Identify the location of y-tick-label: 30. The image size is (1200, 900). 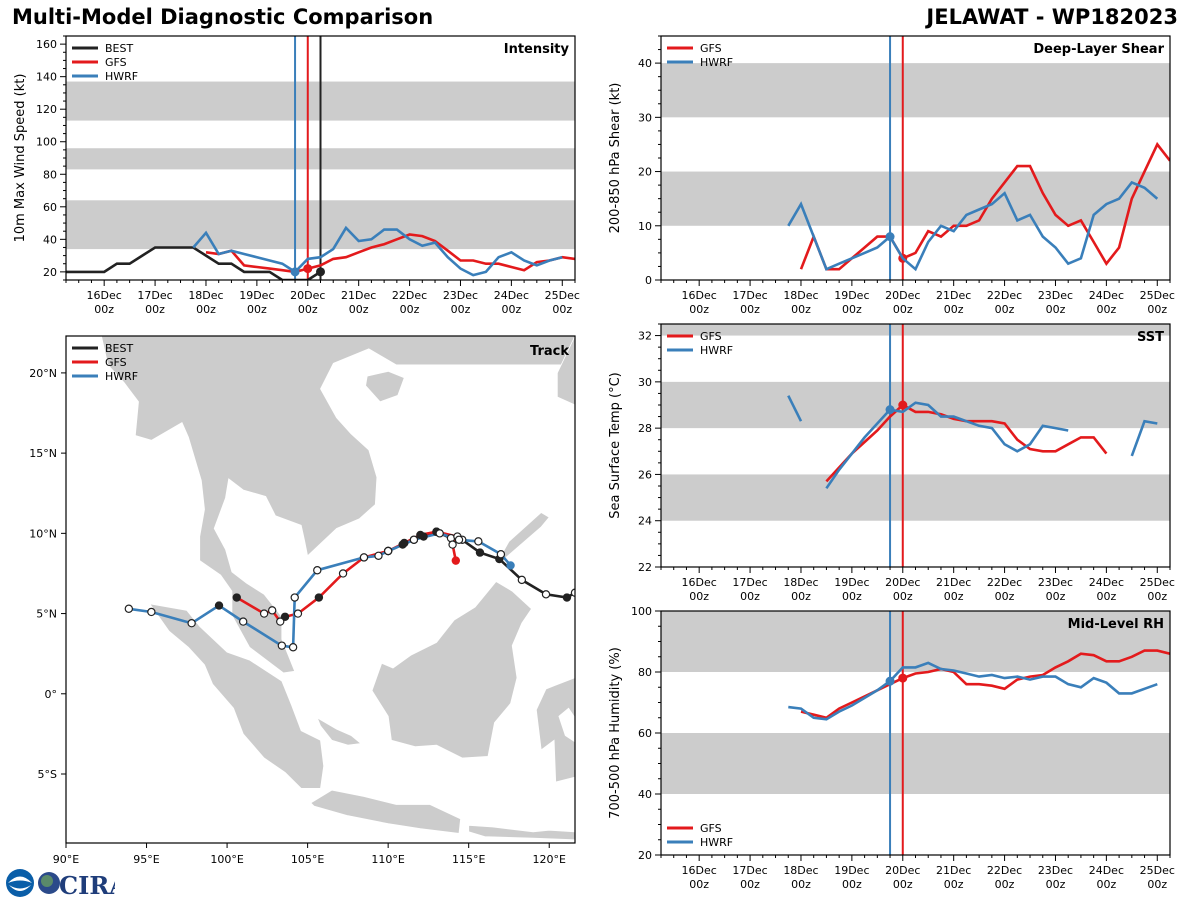
(645, 382).